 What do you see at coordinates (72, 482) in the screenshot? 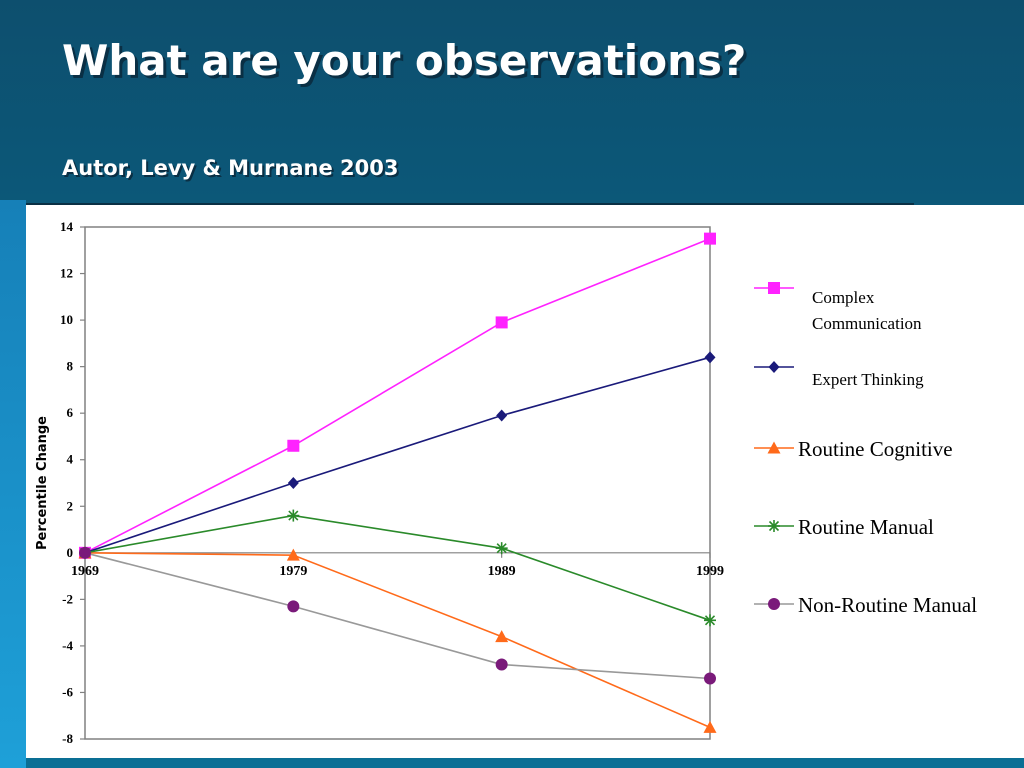
I see `y-axis: -8 -6 -4 -2 0 2 4 6 8 10 12 14` at bounding box center [72, 482].